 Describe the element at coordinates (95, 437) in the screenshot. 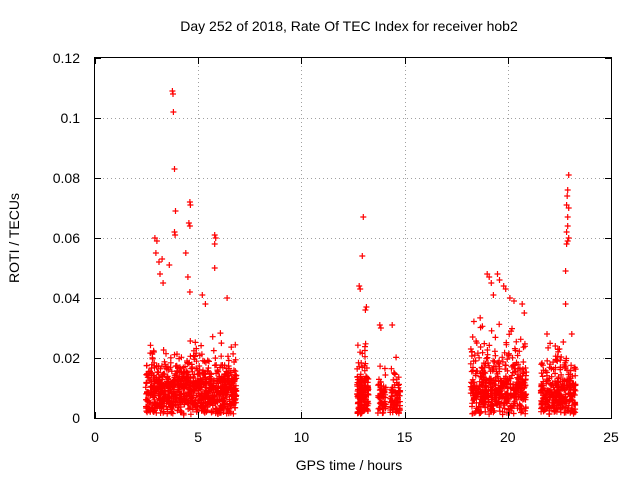

I see `x-tick-label: 0` at that location.